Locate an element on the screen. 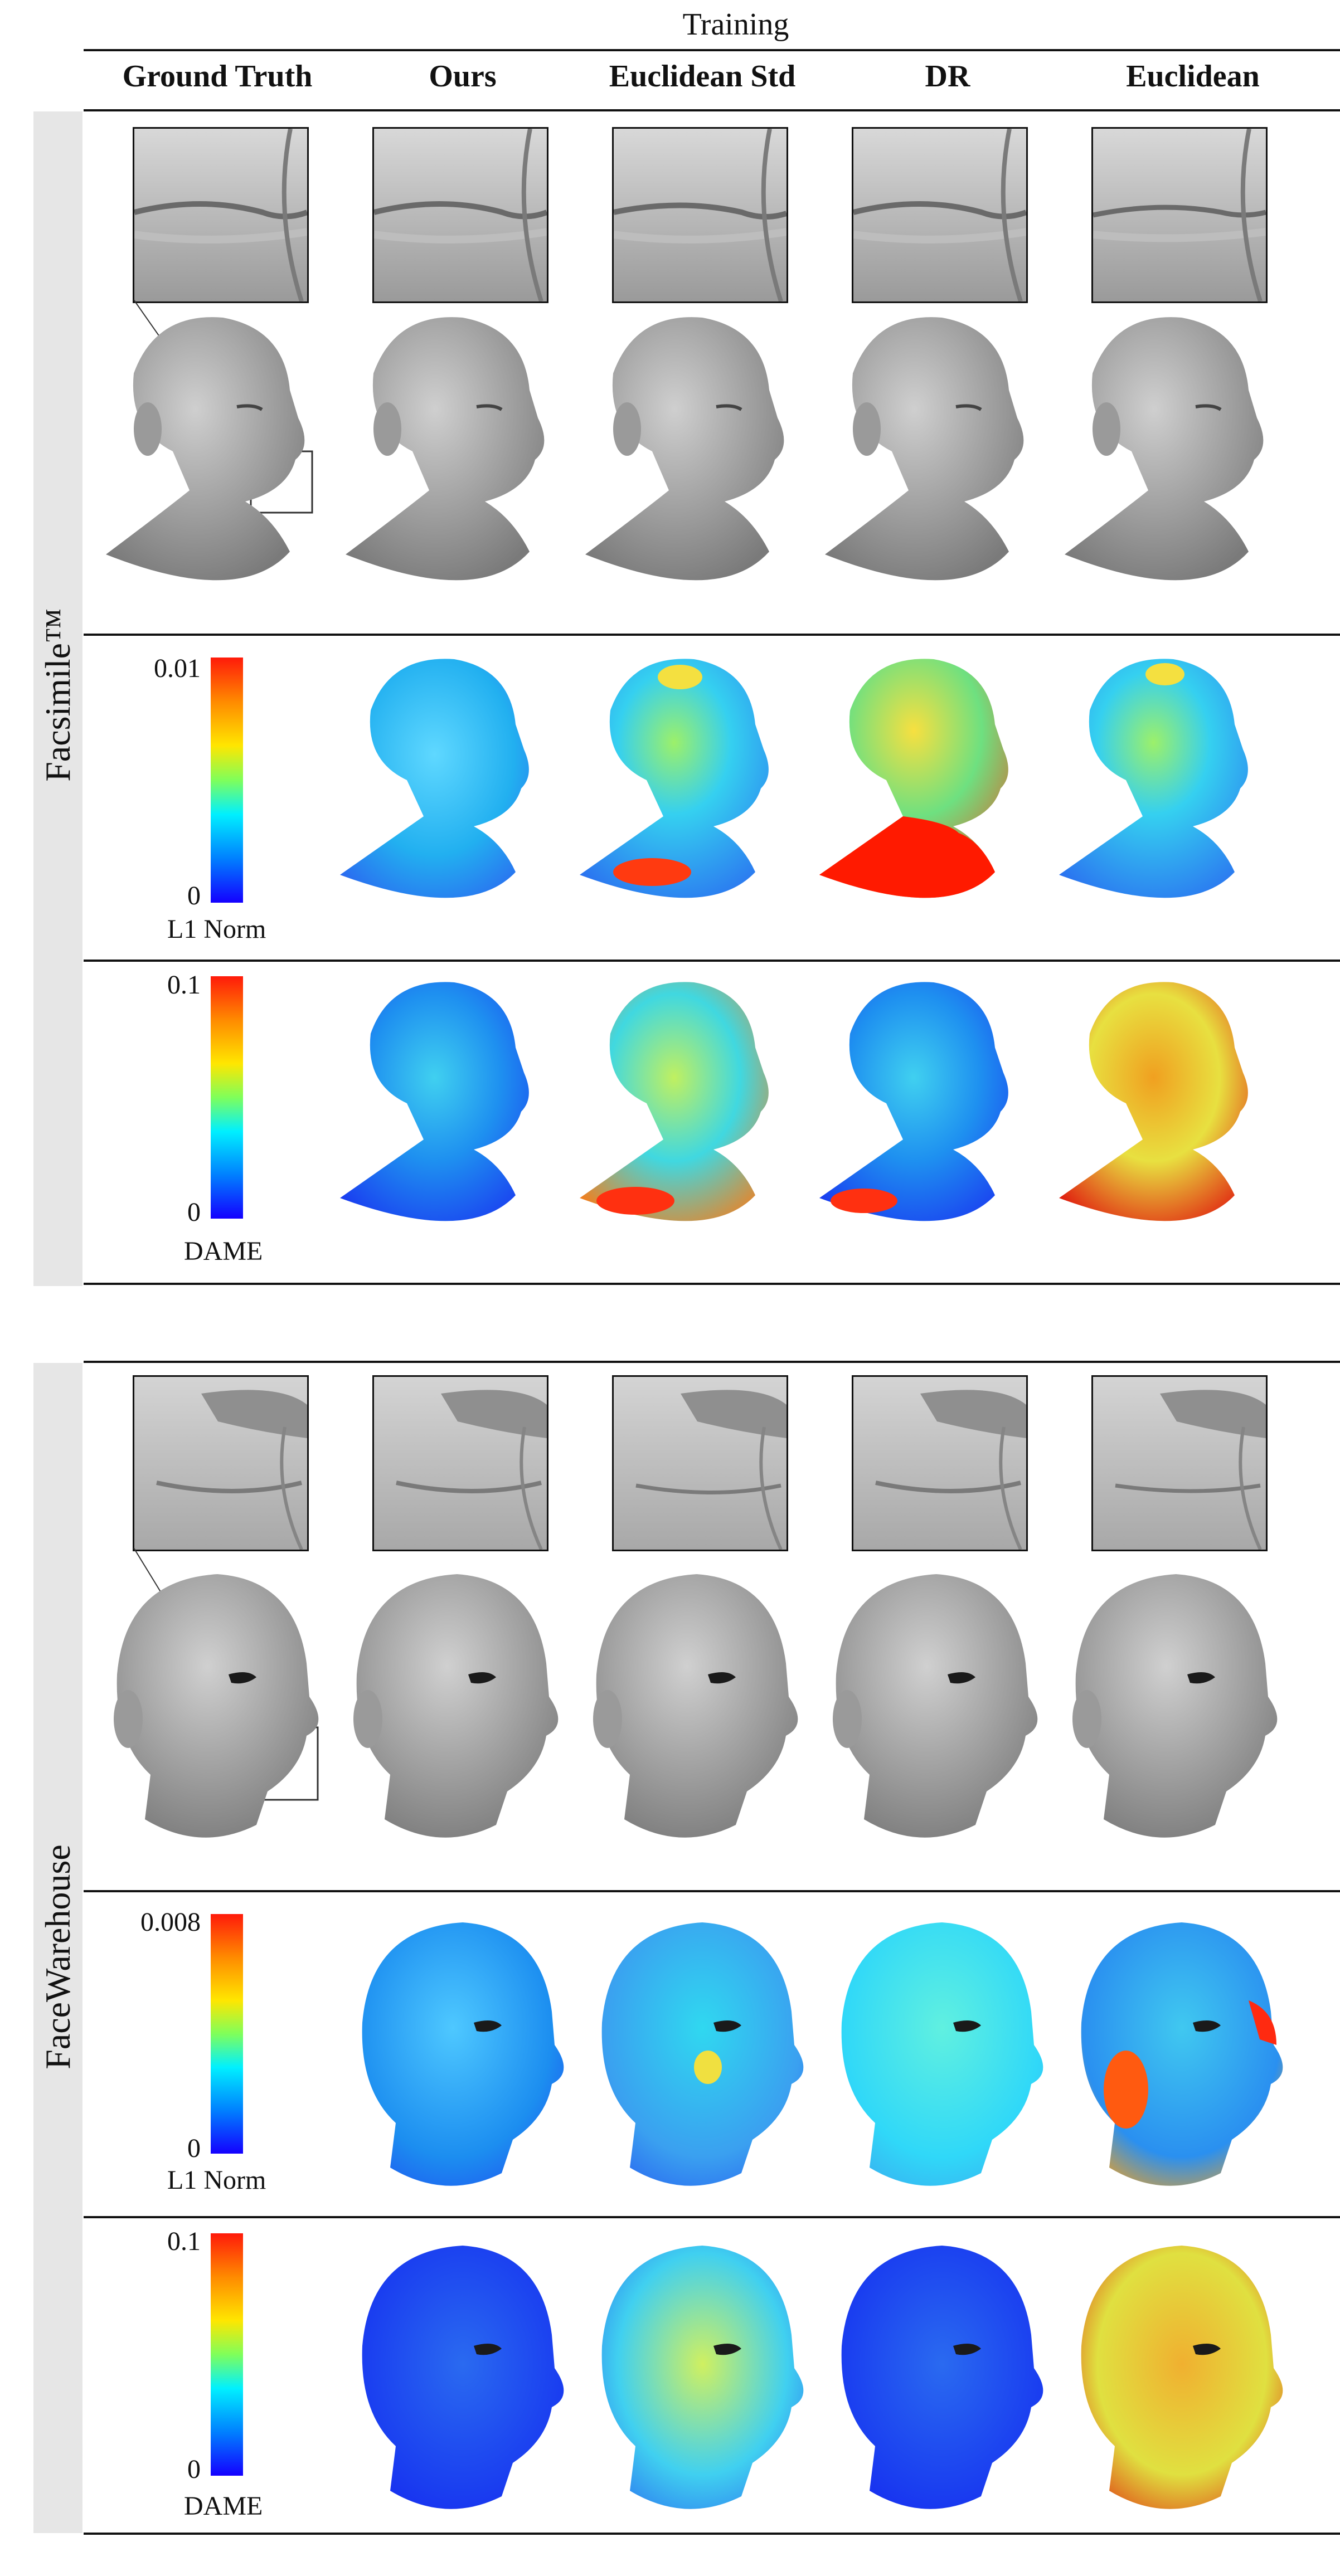  figure-top-label: Training is located at coordinates (735, 24).